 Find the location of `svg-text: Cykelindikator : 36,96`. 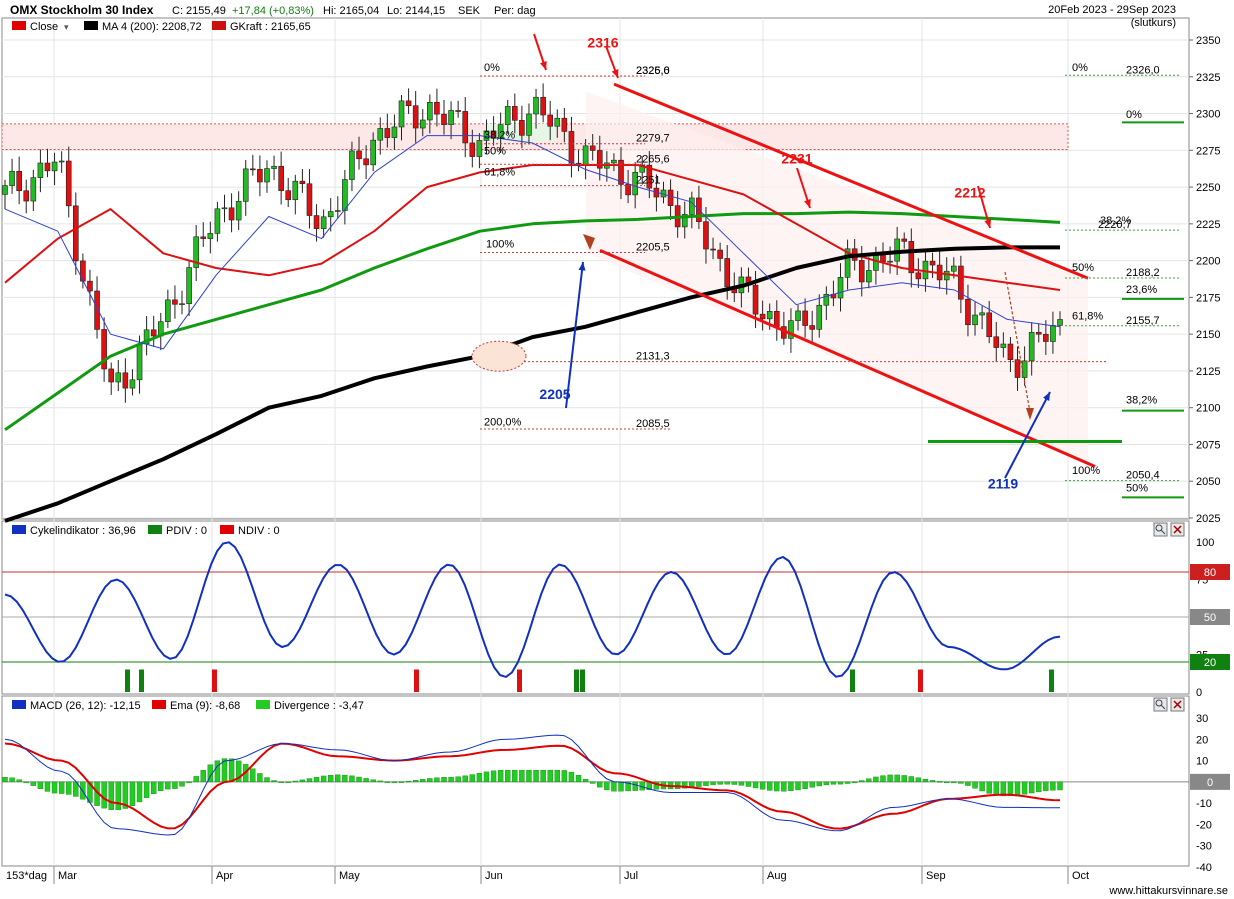

svg-text: Cykelindikator : 36,96 is located at coordinates (83, 531).